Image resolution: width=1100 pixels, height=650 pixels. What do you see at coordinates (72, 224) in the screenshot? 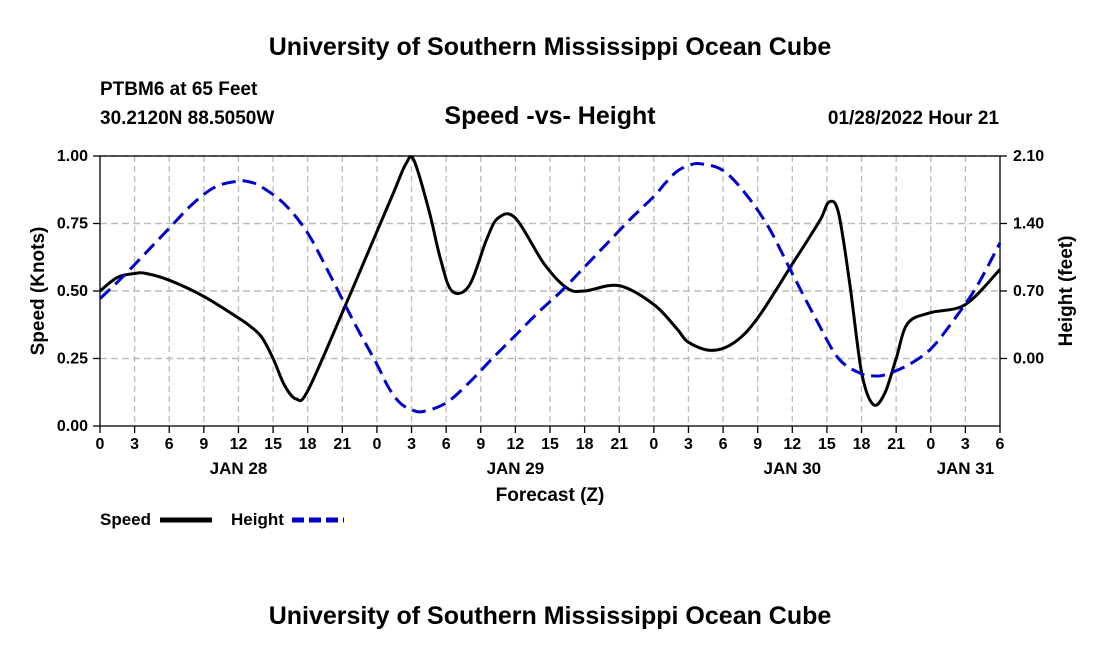
I see `y-tick-label: 0.75` at bounding box center [72, 224].